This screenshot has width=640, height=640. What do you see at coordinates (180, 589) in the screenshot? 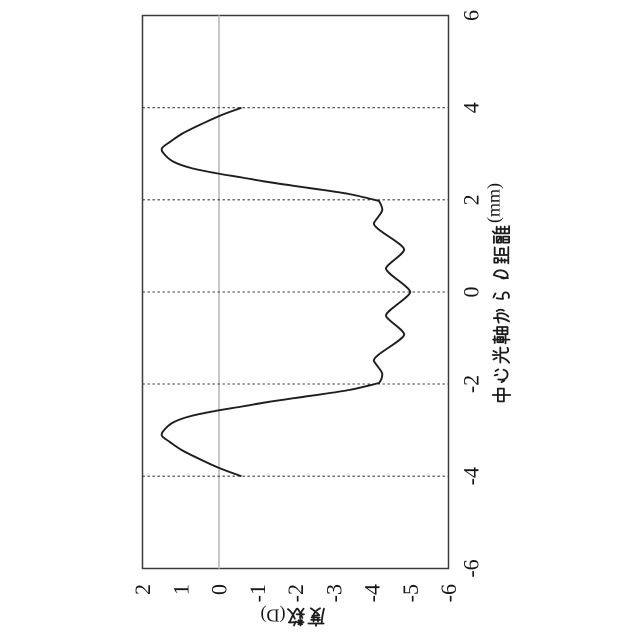
I see `svg-text: 1` at bounding box center [180, 589].